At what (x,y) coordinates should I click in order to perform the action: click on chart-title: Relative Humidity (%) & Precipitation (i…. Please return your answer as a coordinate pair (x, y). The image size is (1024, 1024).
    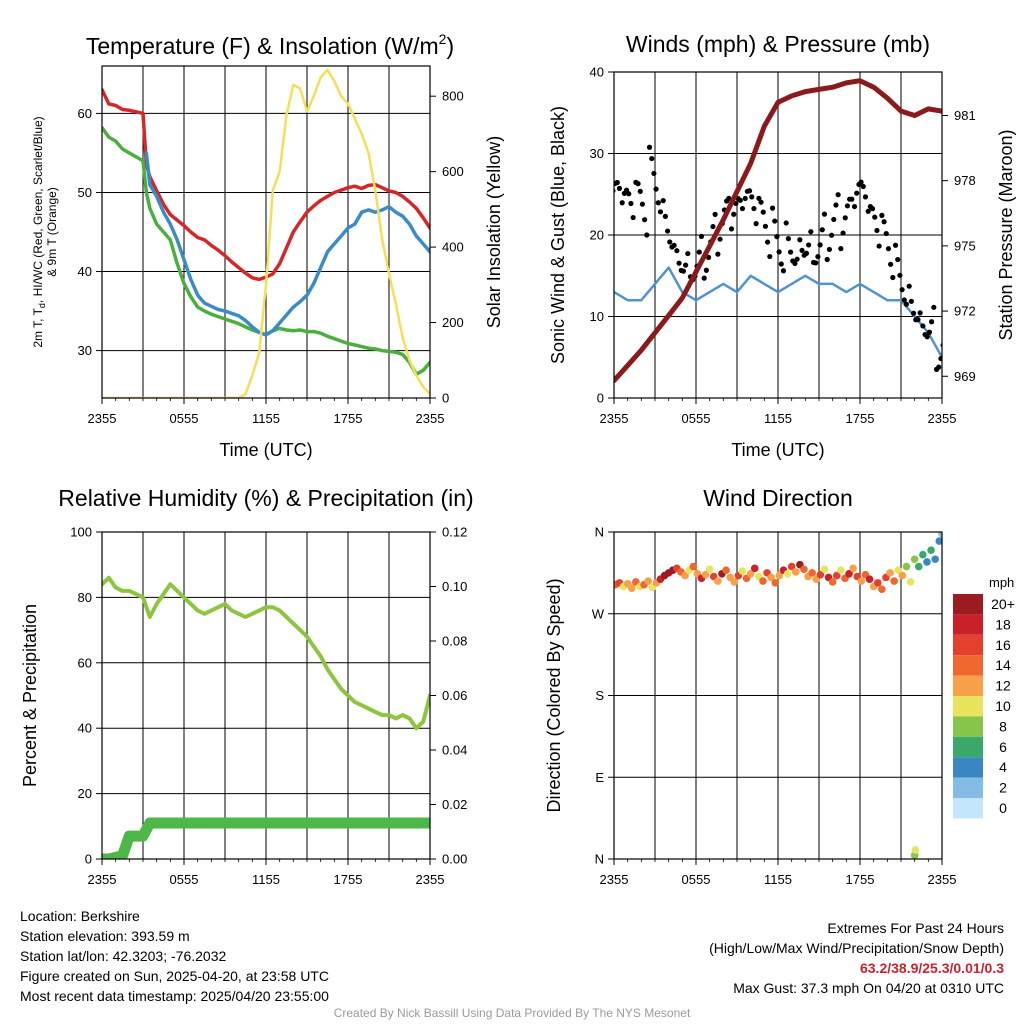
    Looking at the image, I should click on (265, 498).